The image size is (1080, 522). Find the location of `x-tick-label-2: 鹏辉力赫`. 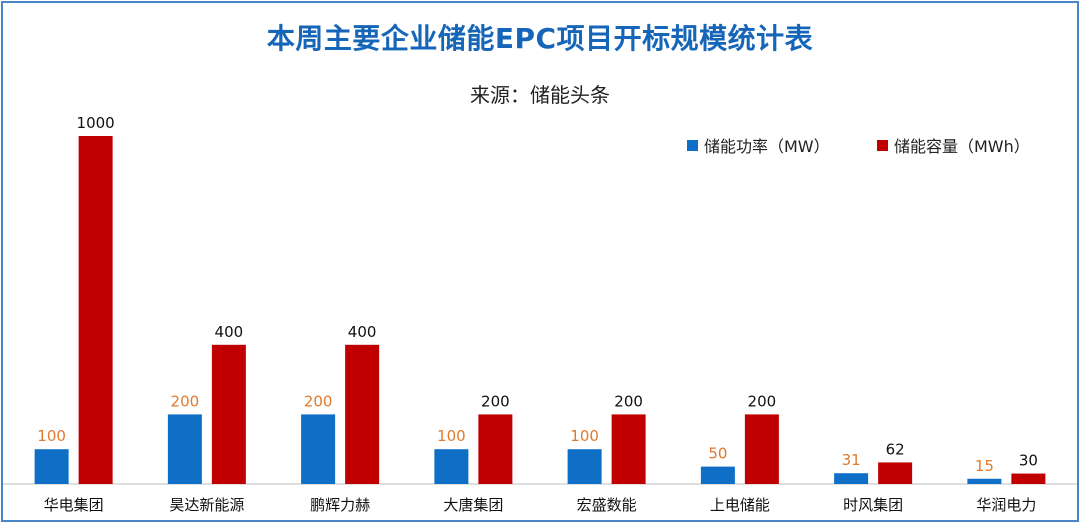

x-tick-label-2: 鹏辉力赫 is located at coordinates (340, 505).